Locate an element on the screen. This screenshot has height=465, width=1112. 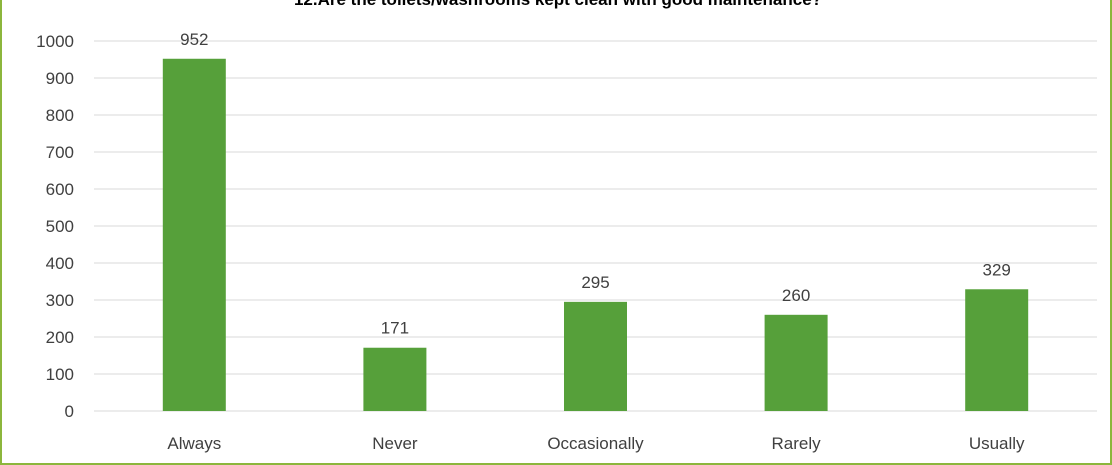
bar-occasionally is located at coordinates (595, 356).